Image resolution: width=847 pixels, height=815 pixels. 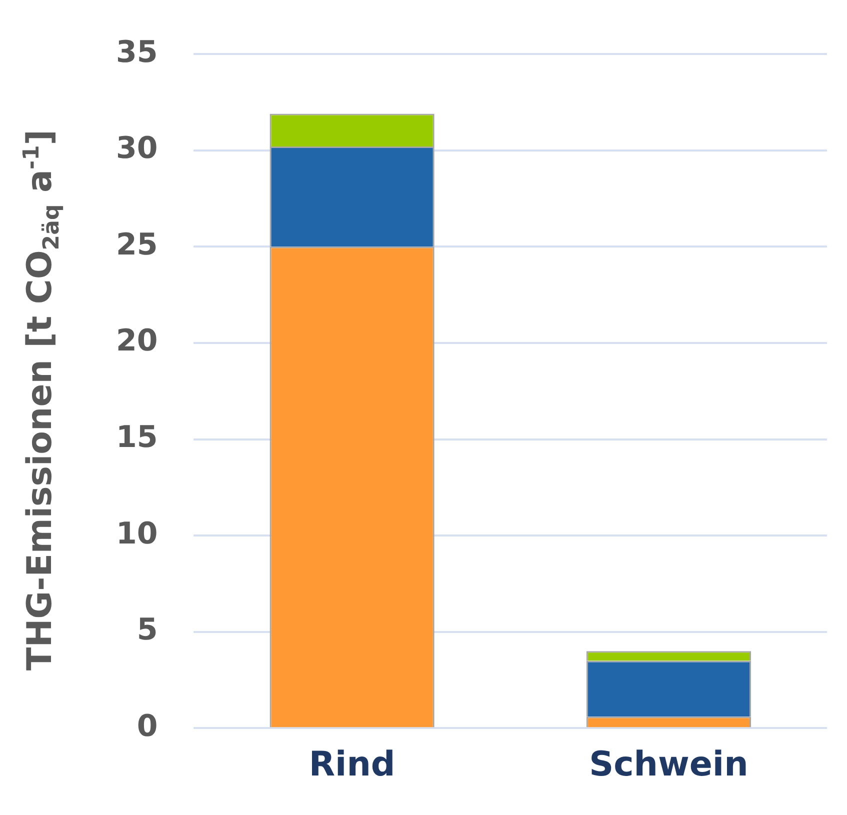 I want to click on y-tick-label: 35, so click(x=137, y=52).